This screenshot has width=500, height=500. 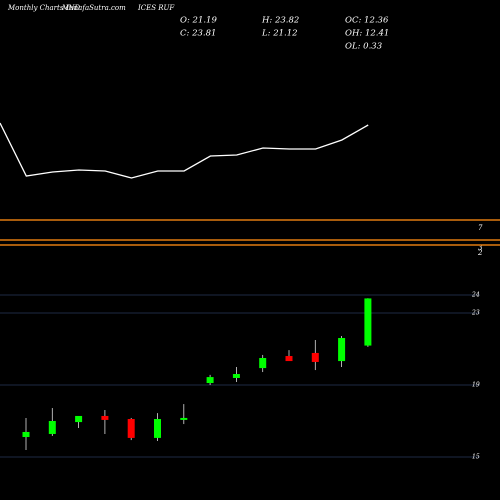 I want to click on stat: C: 23.81, so click(x=198, y=34).